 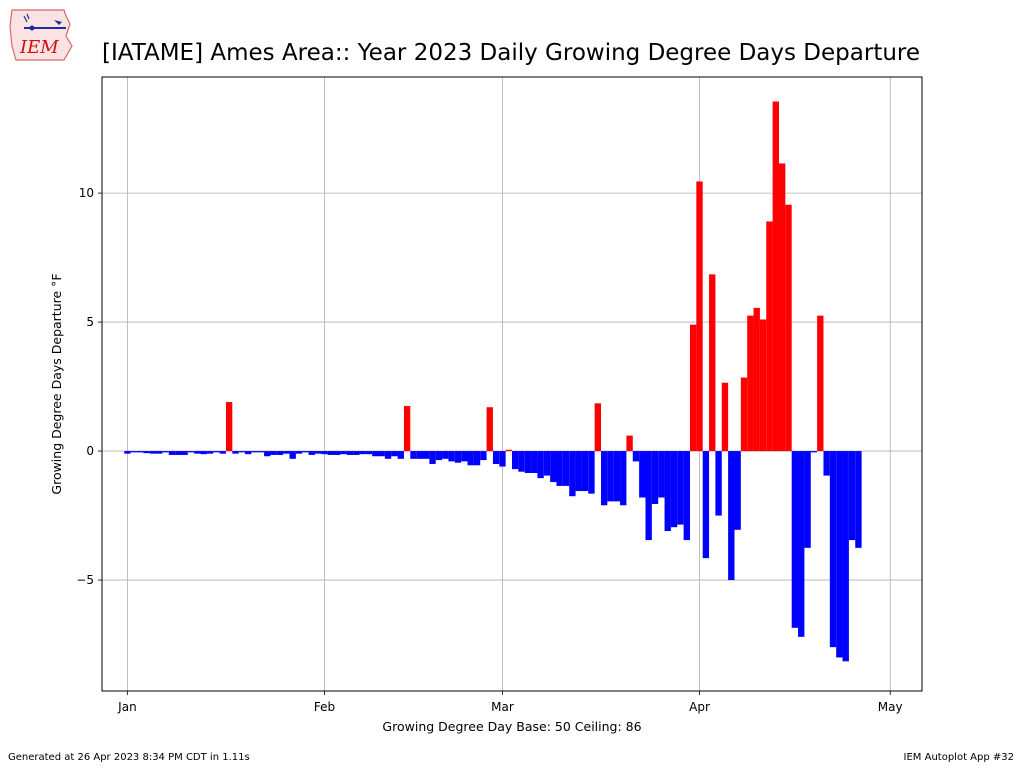 I want to click on x-tick-label: May, so click(x=890, y=707).